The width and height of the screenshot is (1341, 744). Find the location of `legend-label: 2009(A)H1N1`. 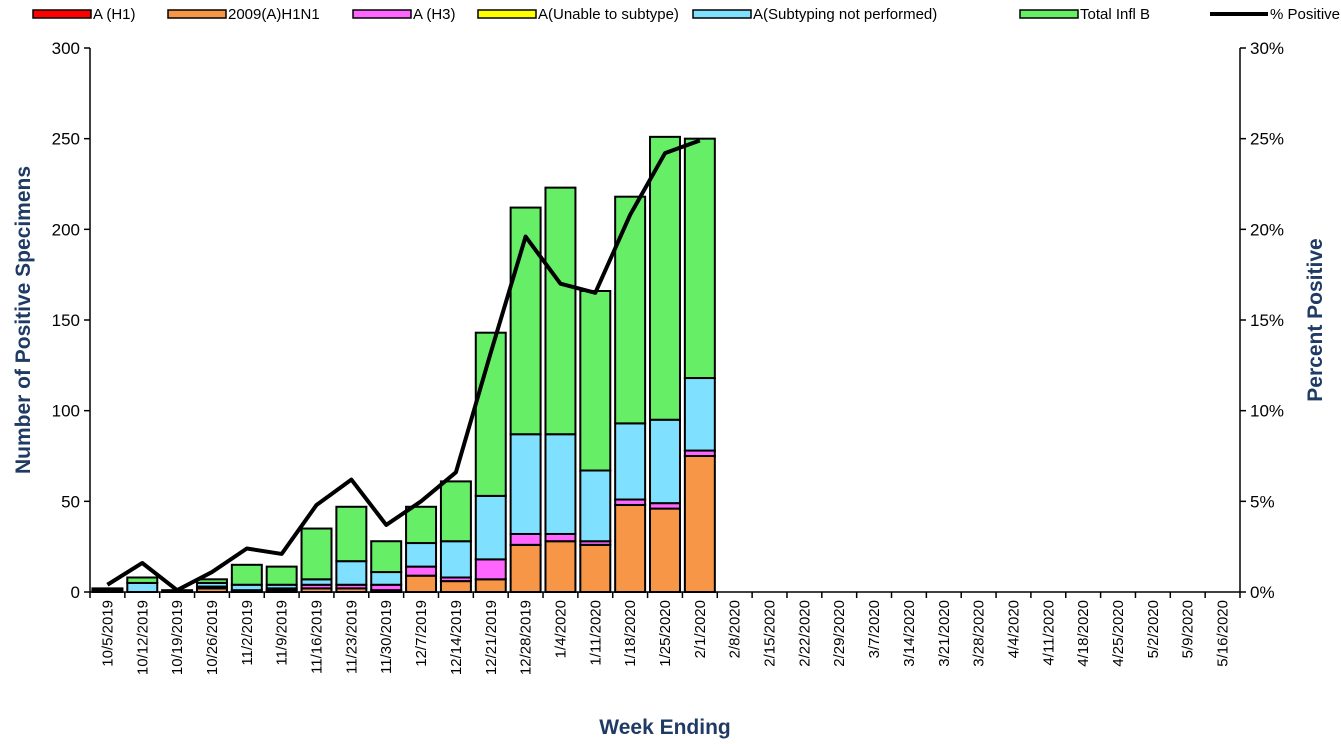

legend-label: 2009(A)H1N1 is located at coordinates (274, 14).